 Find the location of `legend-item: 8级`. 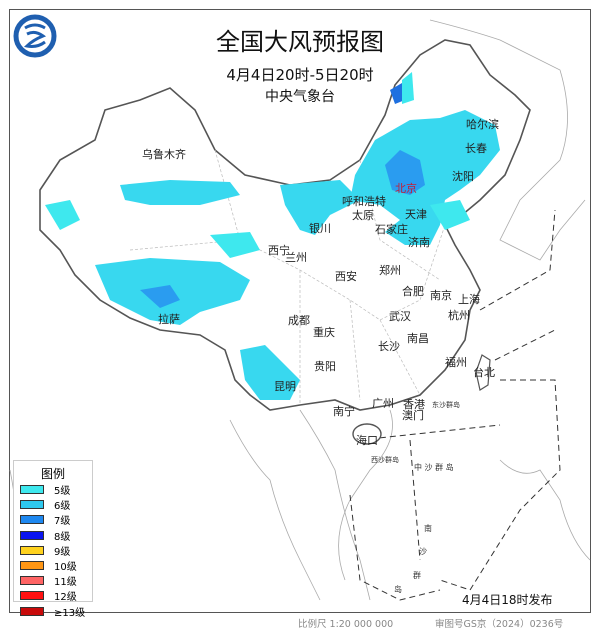

legend-item: 8级 is located at coordinates (56, 535).